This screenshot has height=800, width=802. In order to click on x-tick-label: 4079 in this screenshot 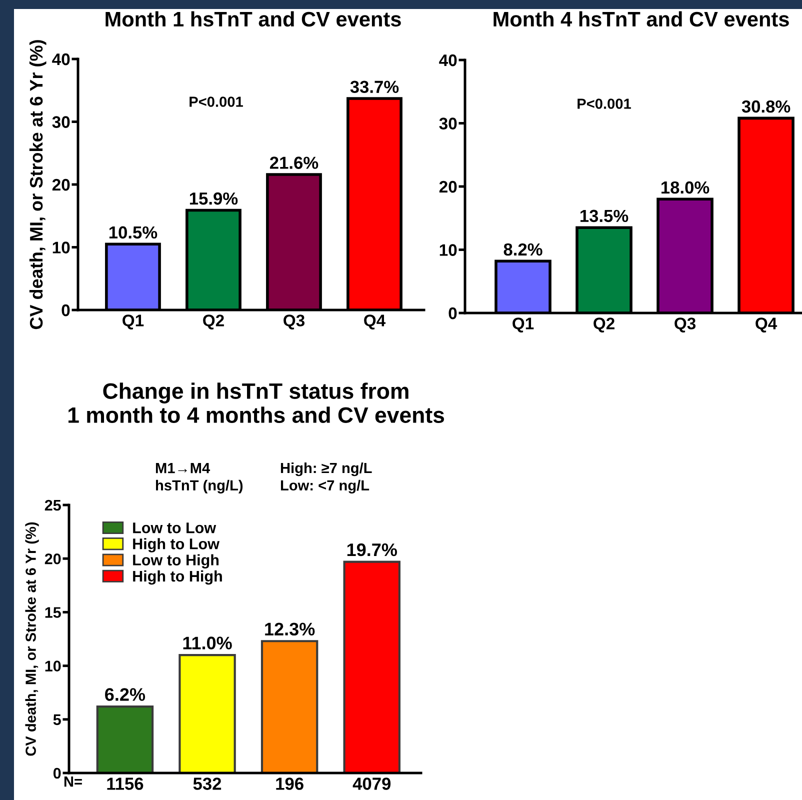, I will do `click(371, 784)`.